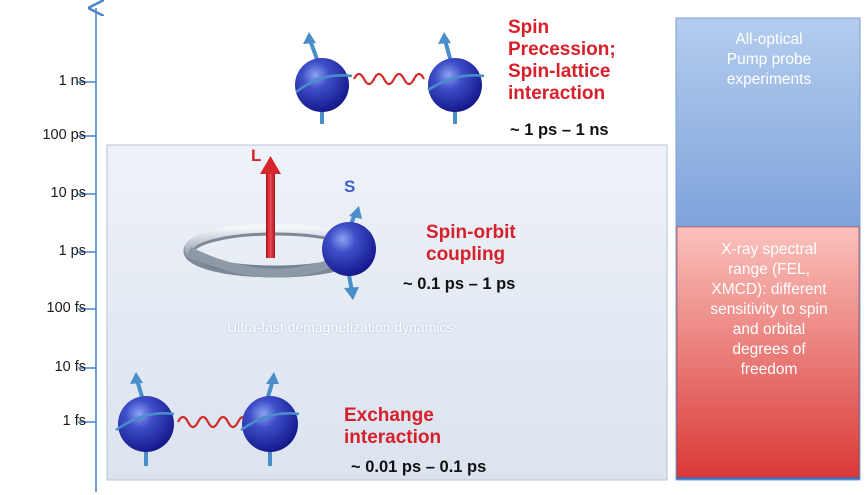 This screenshot has width=867, height=495. What do you see at coordinates (340, 327) in the screenshot?
I see `region-caption: Ultra-fast demagnetization dynamics` at bounding box center [340, 327].